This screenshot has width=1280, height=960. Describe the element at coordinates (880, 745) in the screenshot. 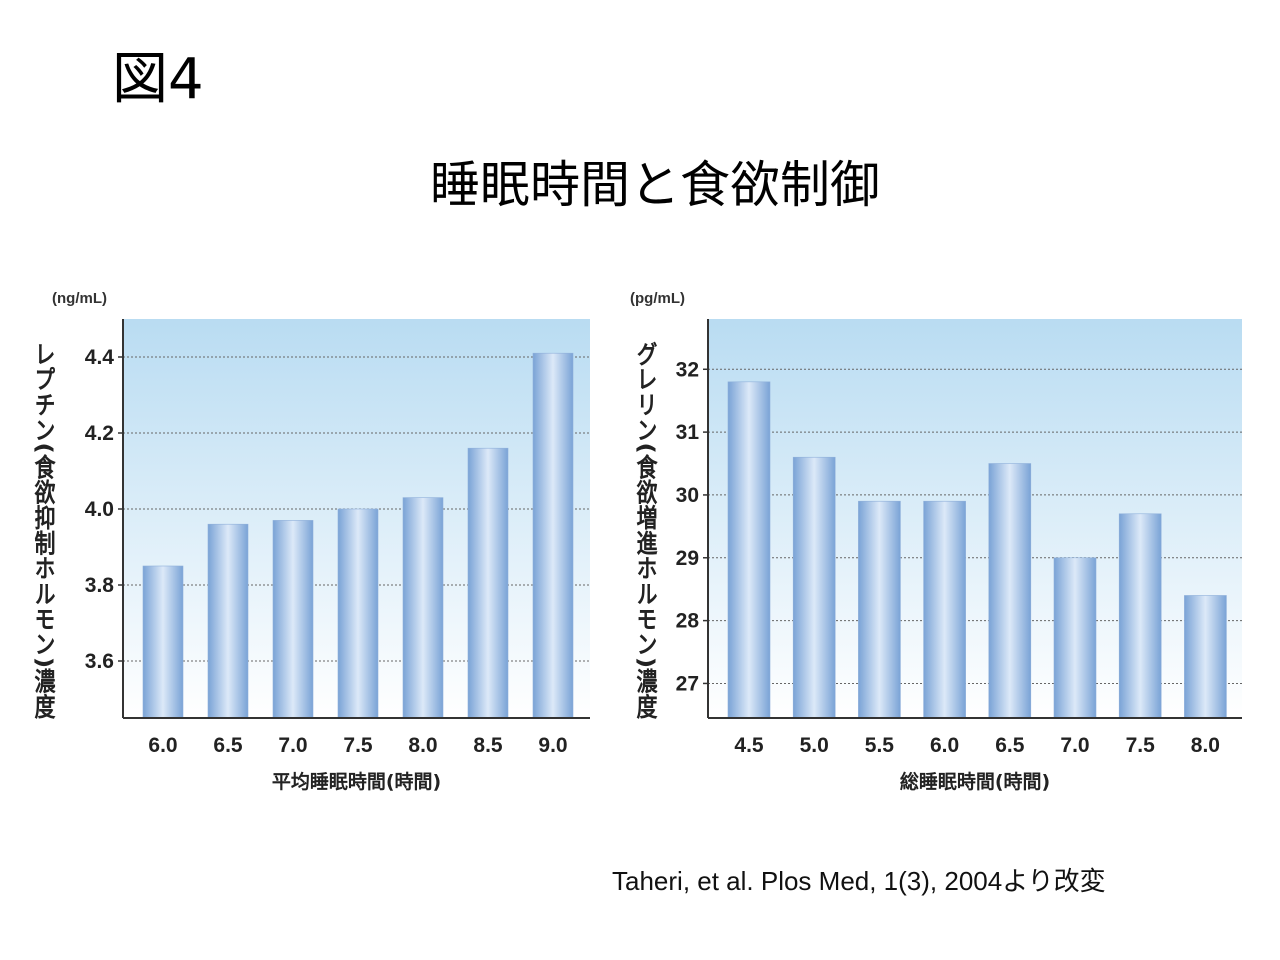

I see `x-tick-label: 5.5` at that location.